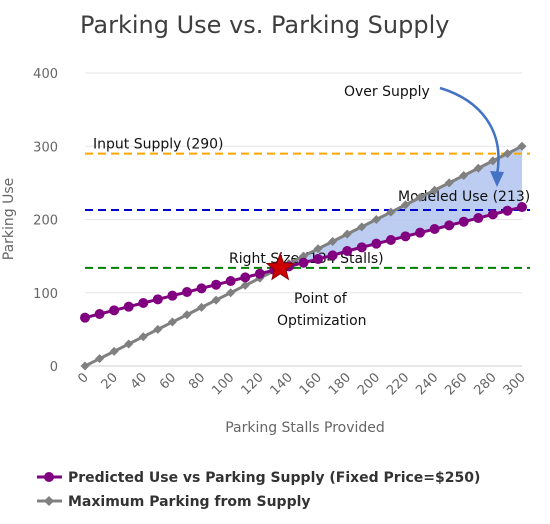 The width and height of the screenshot is (550, 524). I want to click on annotation-text: Optimization, so click(322, 321).